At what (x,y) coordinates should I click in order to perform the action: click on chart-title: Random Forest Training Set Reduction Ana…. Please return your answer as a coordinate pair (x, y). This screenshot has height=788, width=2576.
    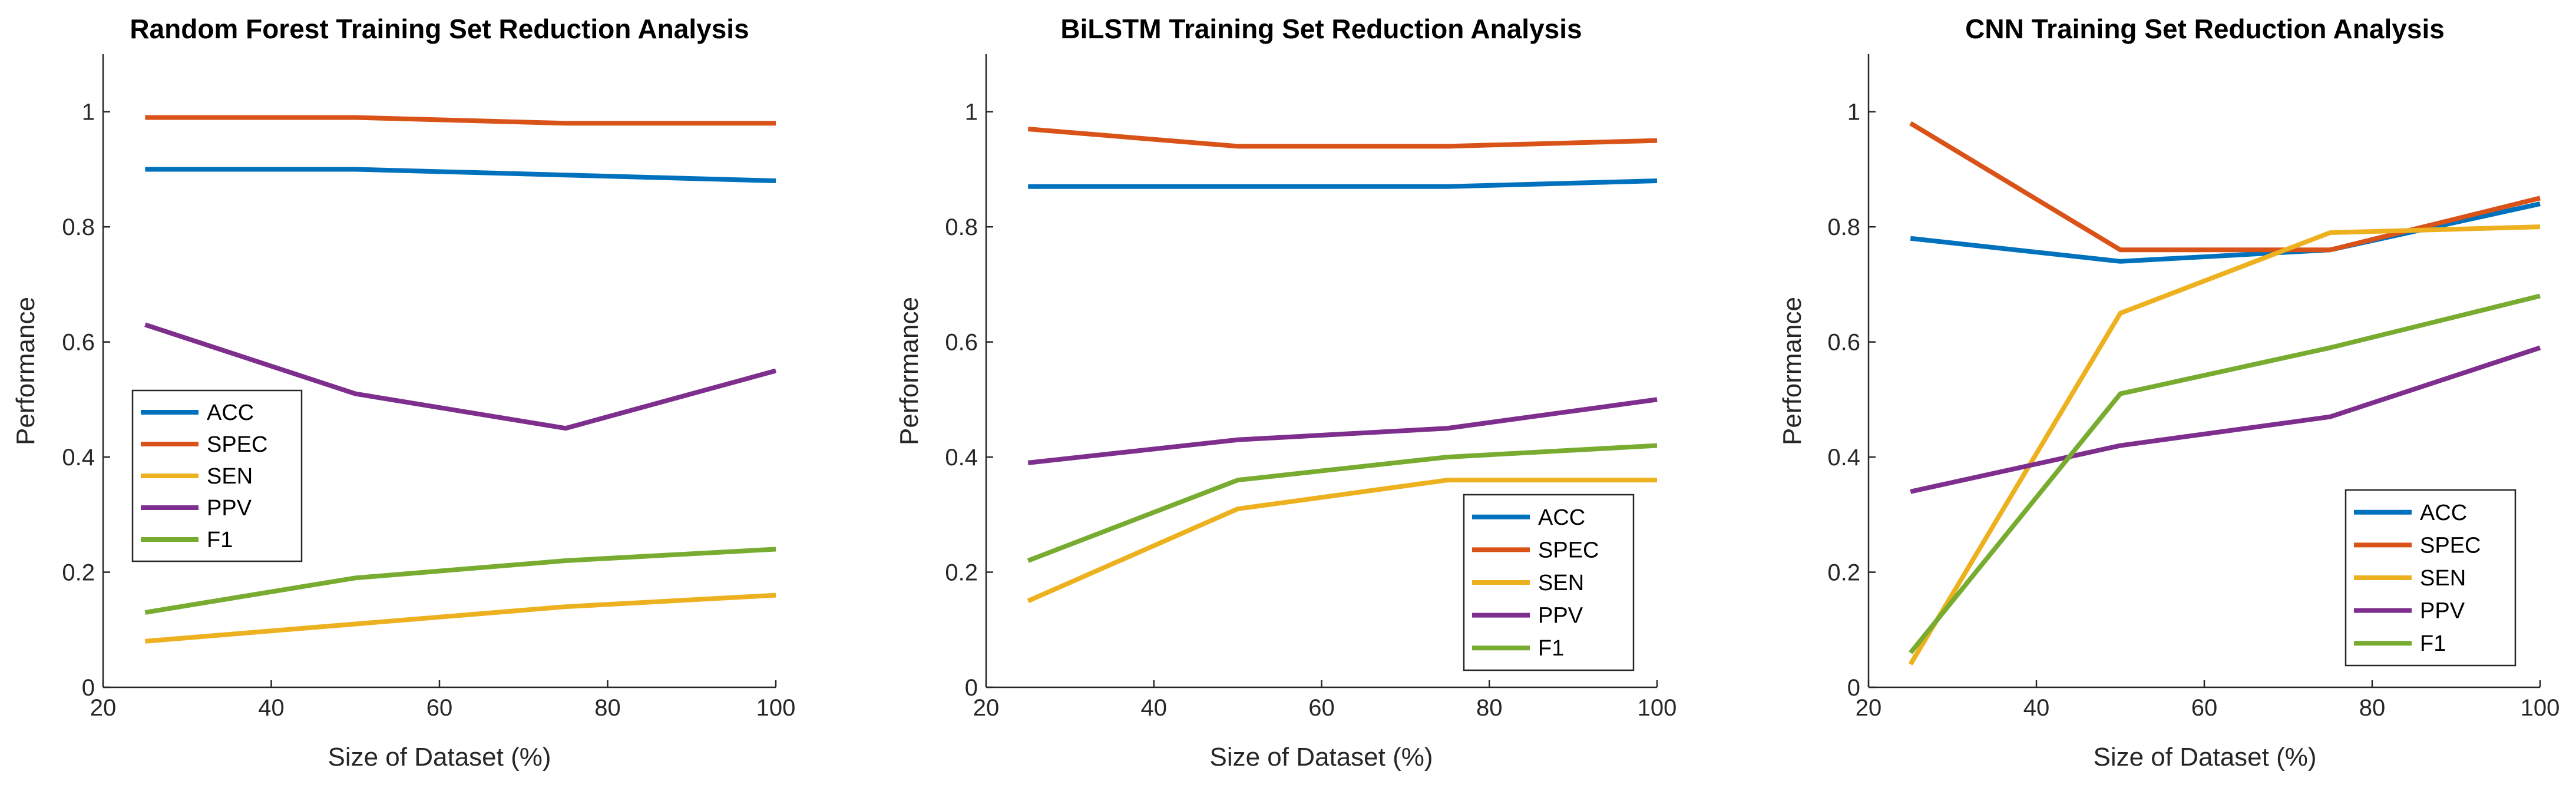
    Looking at the image, I should click on (439, 29).